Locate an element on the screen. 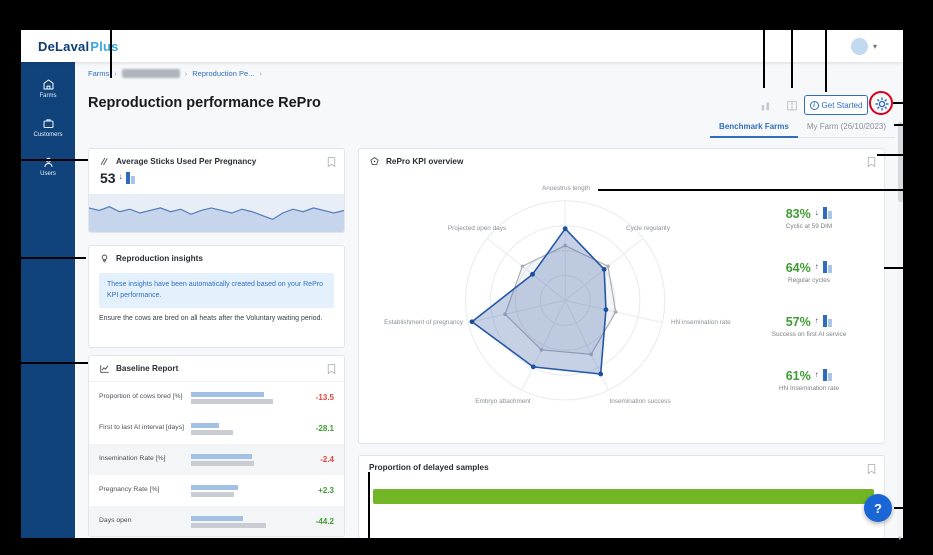 The width and height of the screenshot is (933, 555). get-started-label: Get Started is located at coordinates (842, 105).